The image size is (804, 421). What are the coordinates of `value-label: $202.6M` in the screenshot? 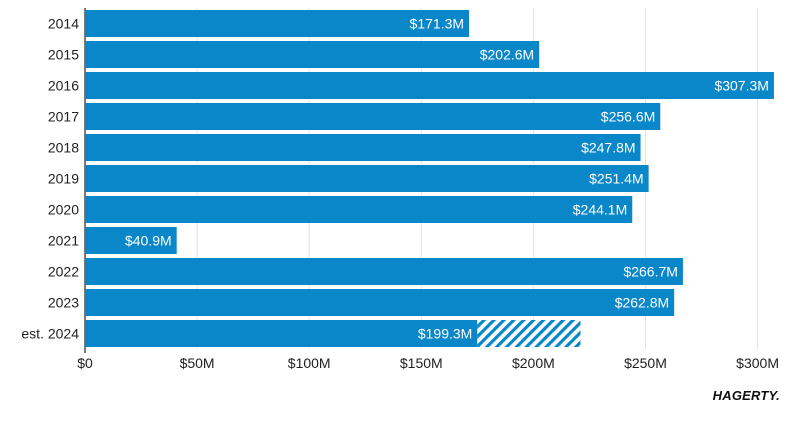 It's located at (507, 55).